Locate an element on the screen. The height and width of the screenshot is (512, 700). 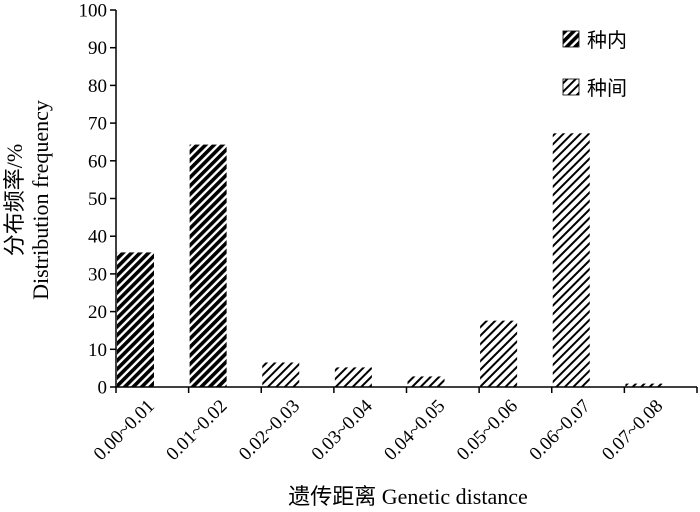
y-tick-label: 50 is located at coordinates (97, 199).